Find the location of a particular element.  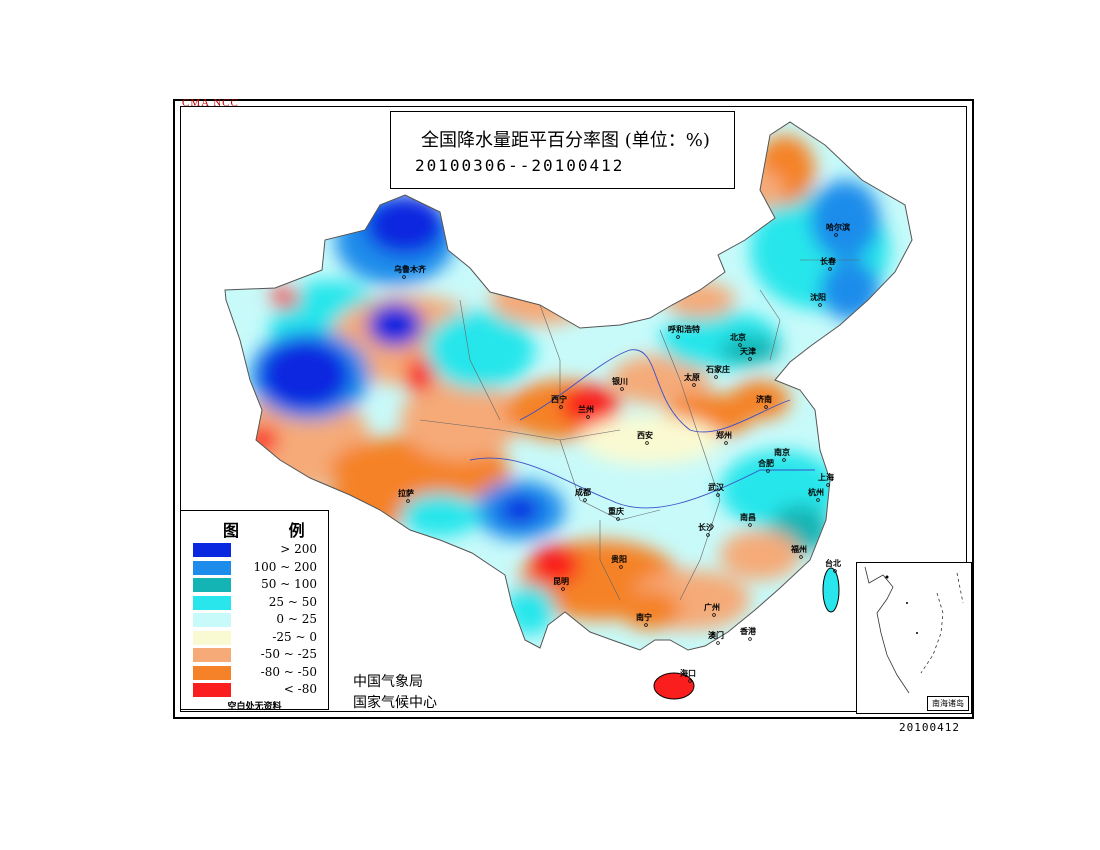

legend-label: 100 ~ 200 is located at coordinates (285, 566).